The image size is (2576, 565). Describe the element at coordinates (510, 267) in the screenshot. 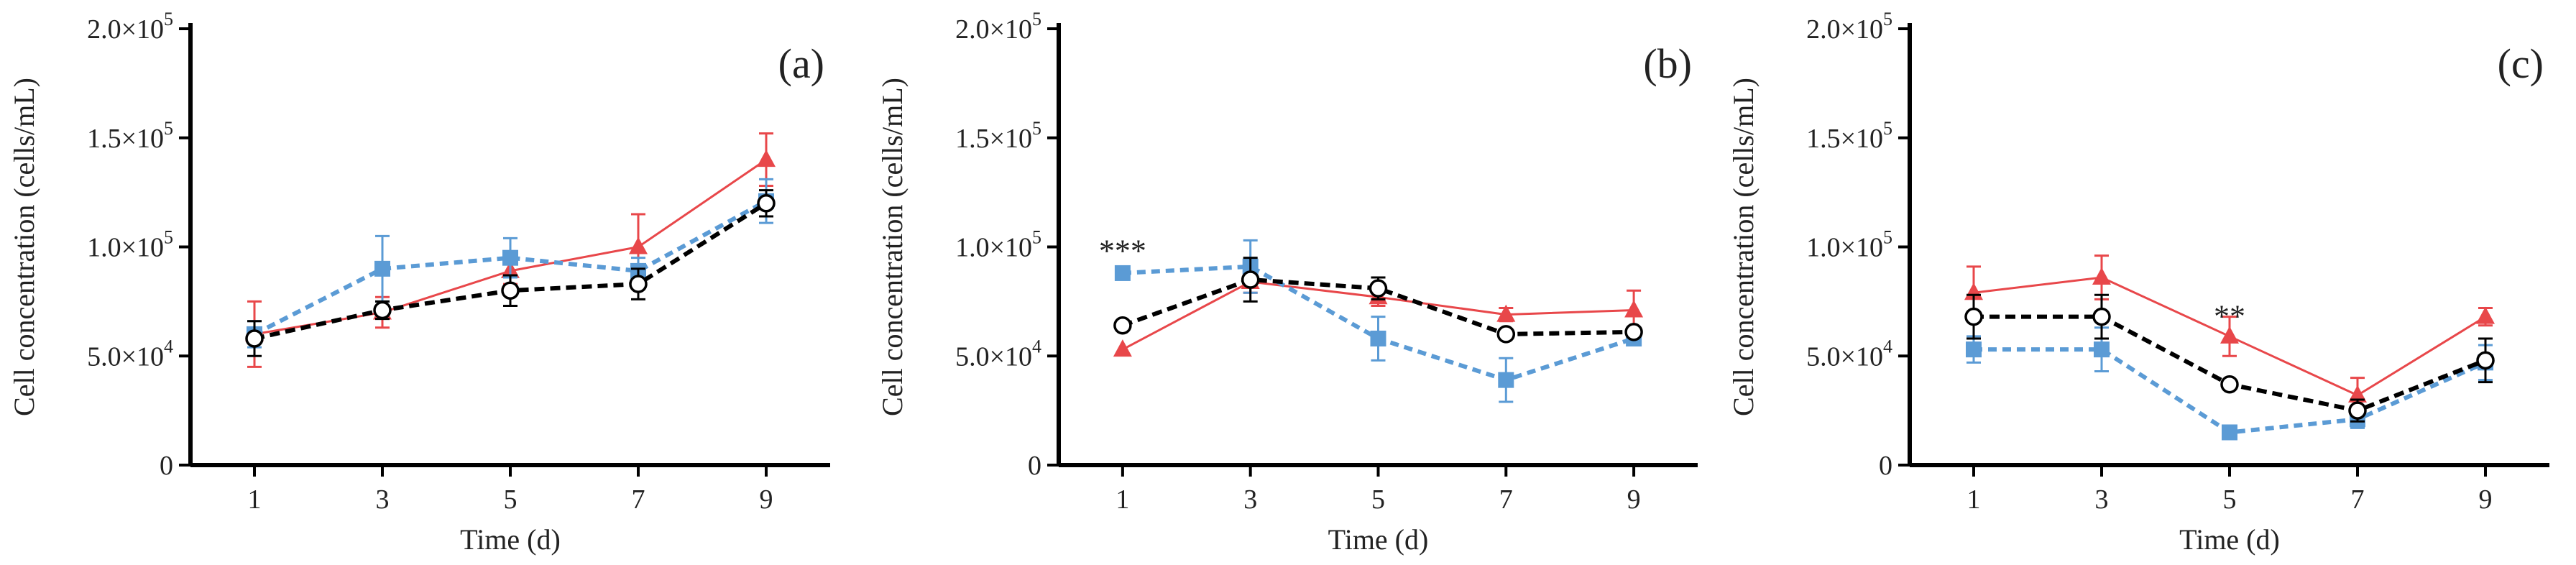

I see `series-line` at that location.